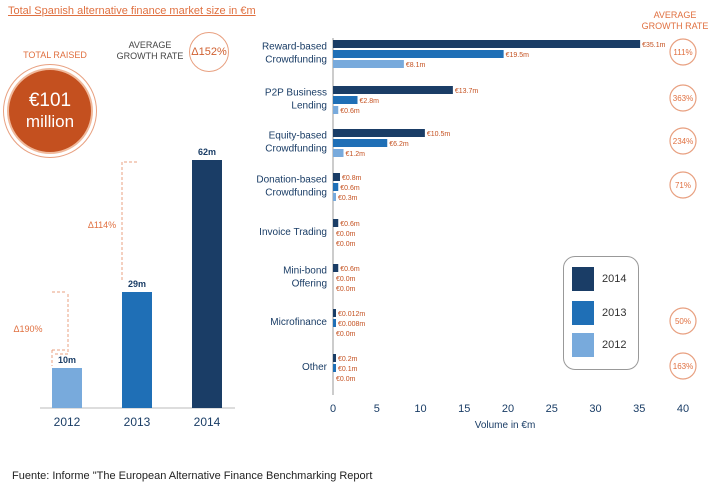 This screenshot has height=488, width=713. Describe the element at coordinates (350, 224) in the screenshot. I see `bar-label-2014-4: €0.6m` at that location.